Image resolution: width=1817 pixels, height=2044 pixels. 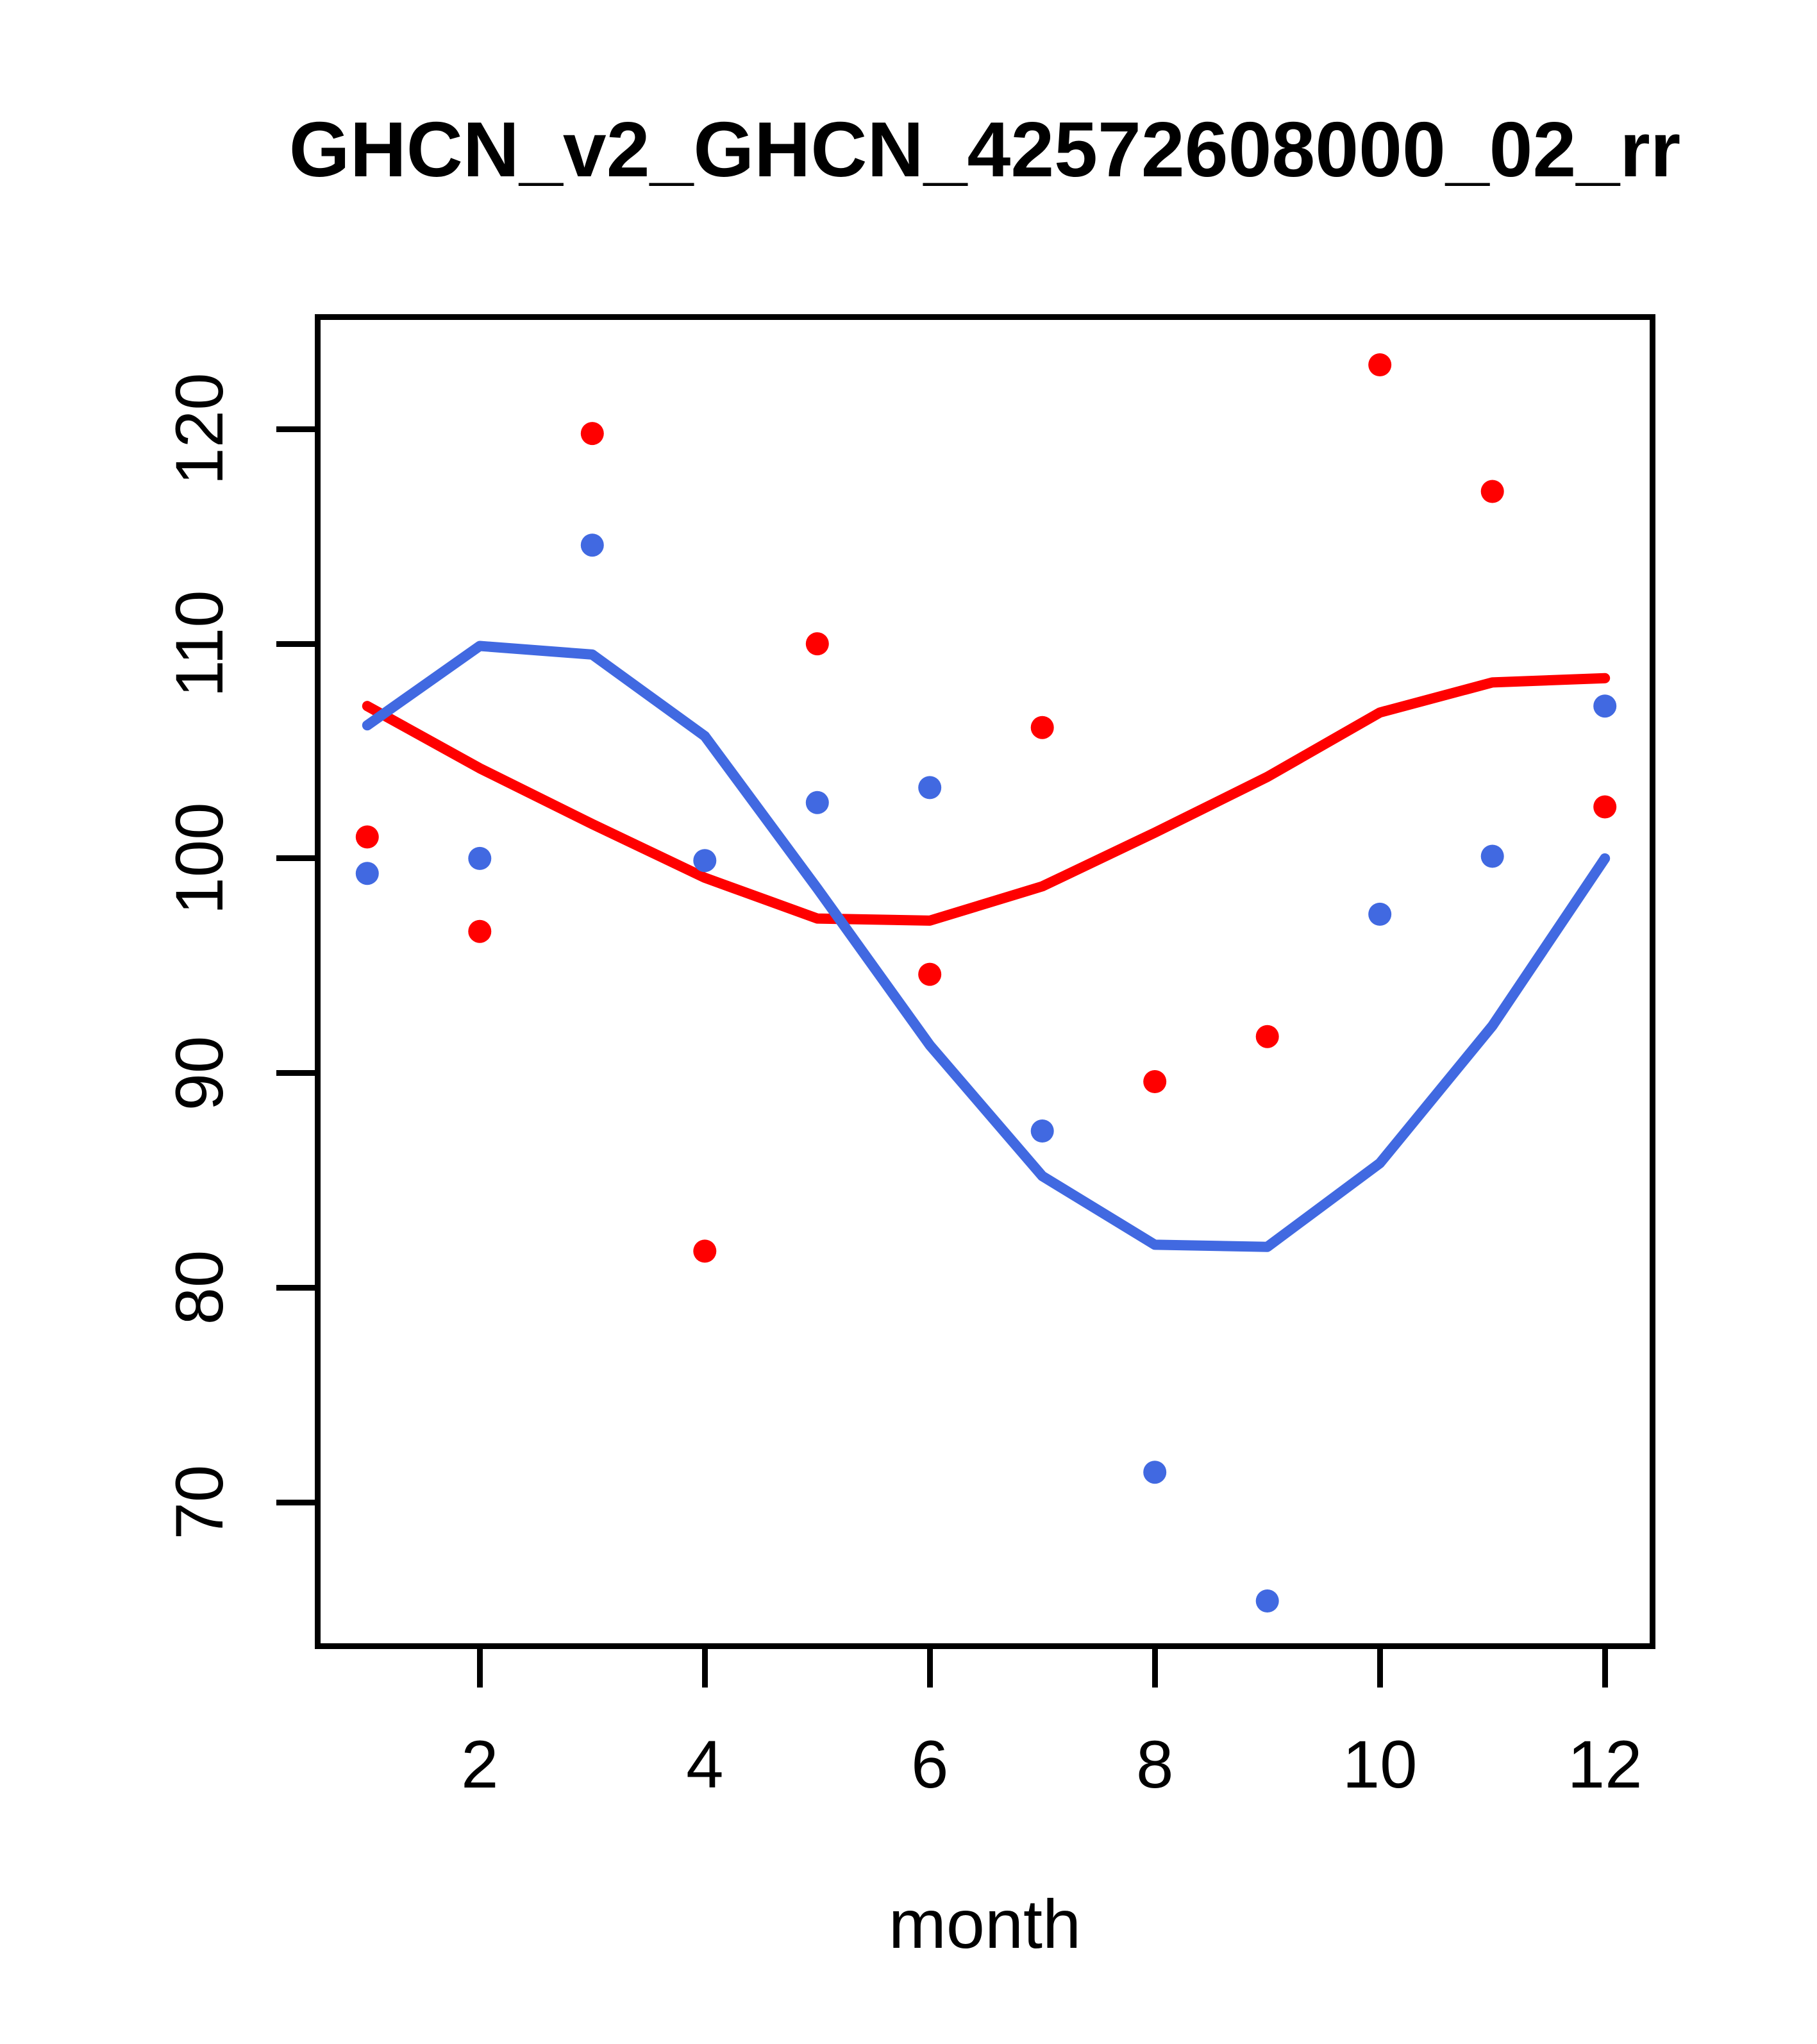 I want to click on x-tick-label: 8, so click(x=1154, y=1764).